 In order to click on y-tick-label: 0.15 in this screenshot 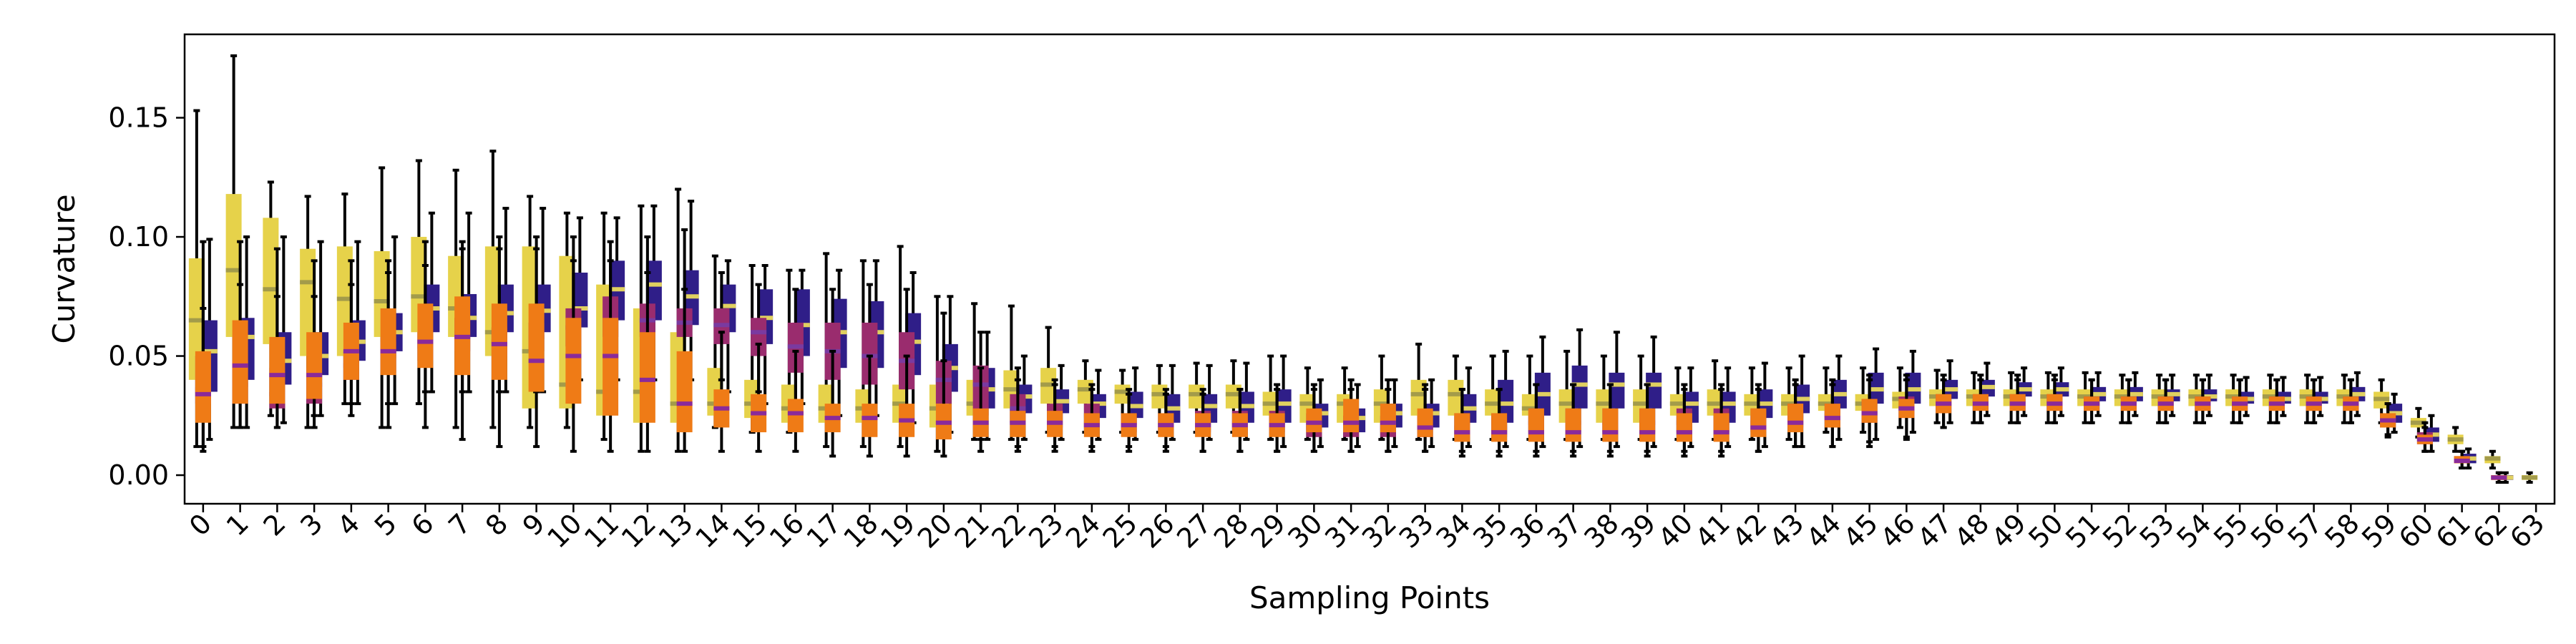, I will do `click(138, 118)`.